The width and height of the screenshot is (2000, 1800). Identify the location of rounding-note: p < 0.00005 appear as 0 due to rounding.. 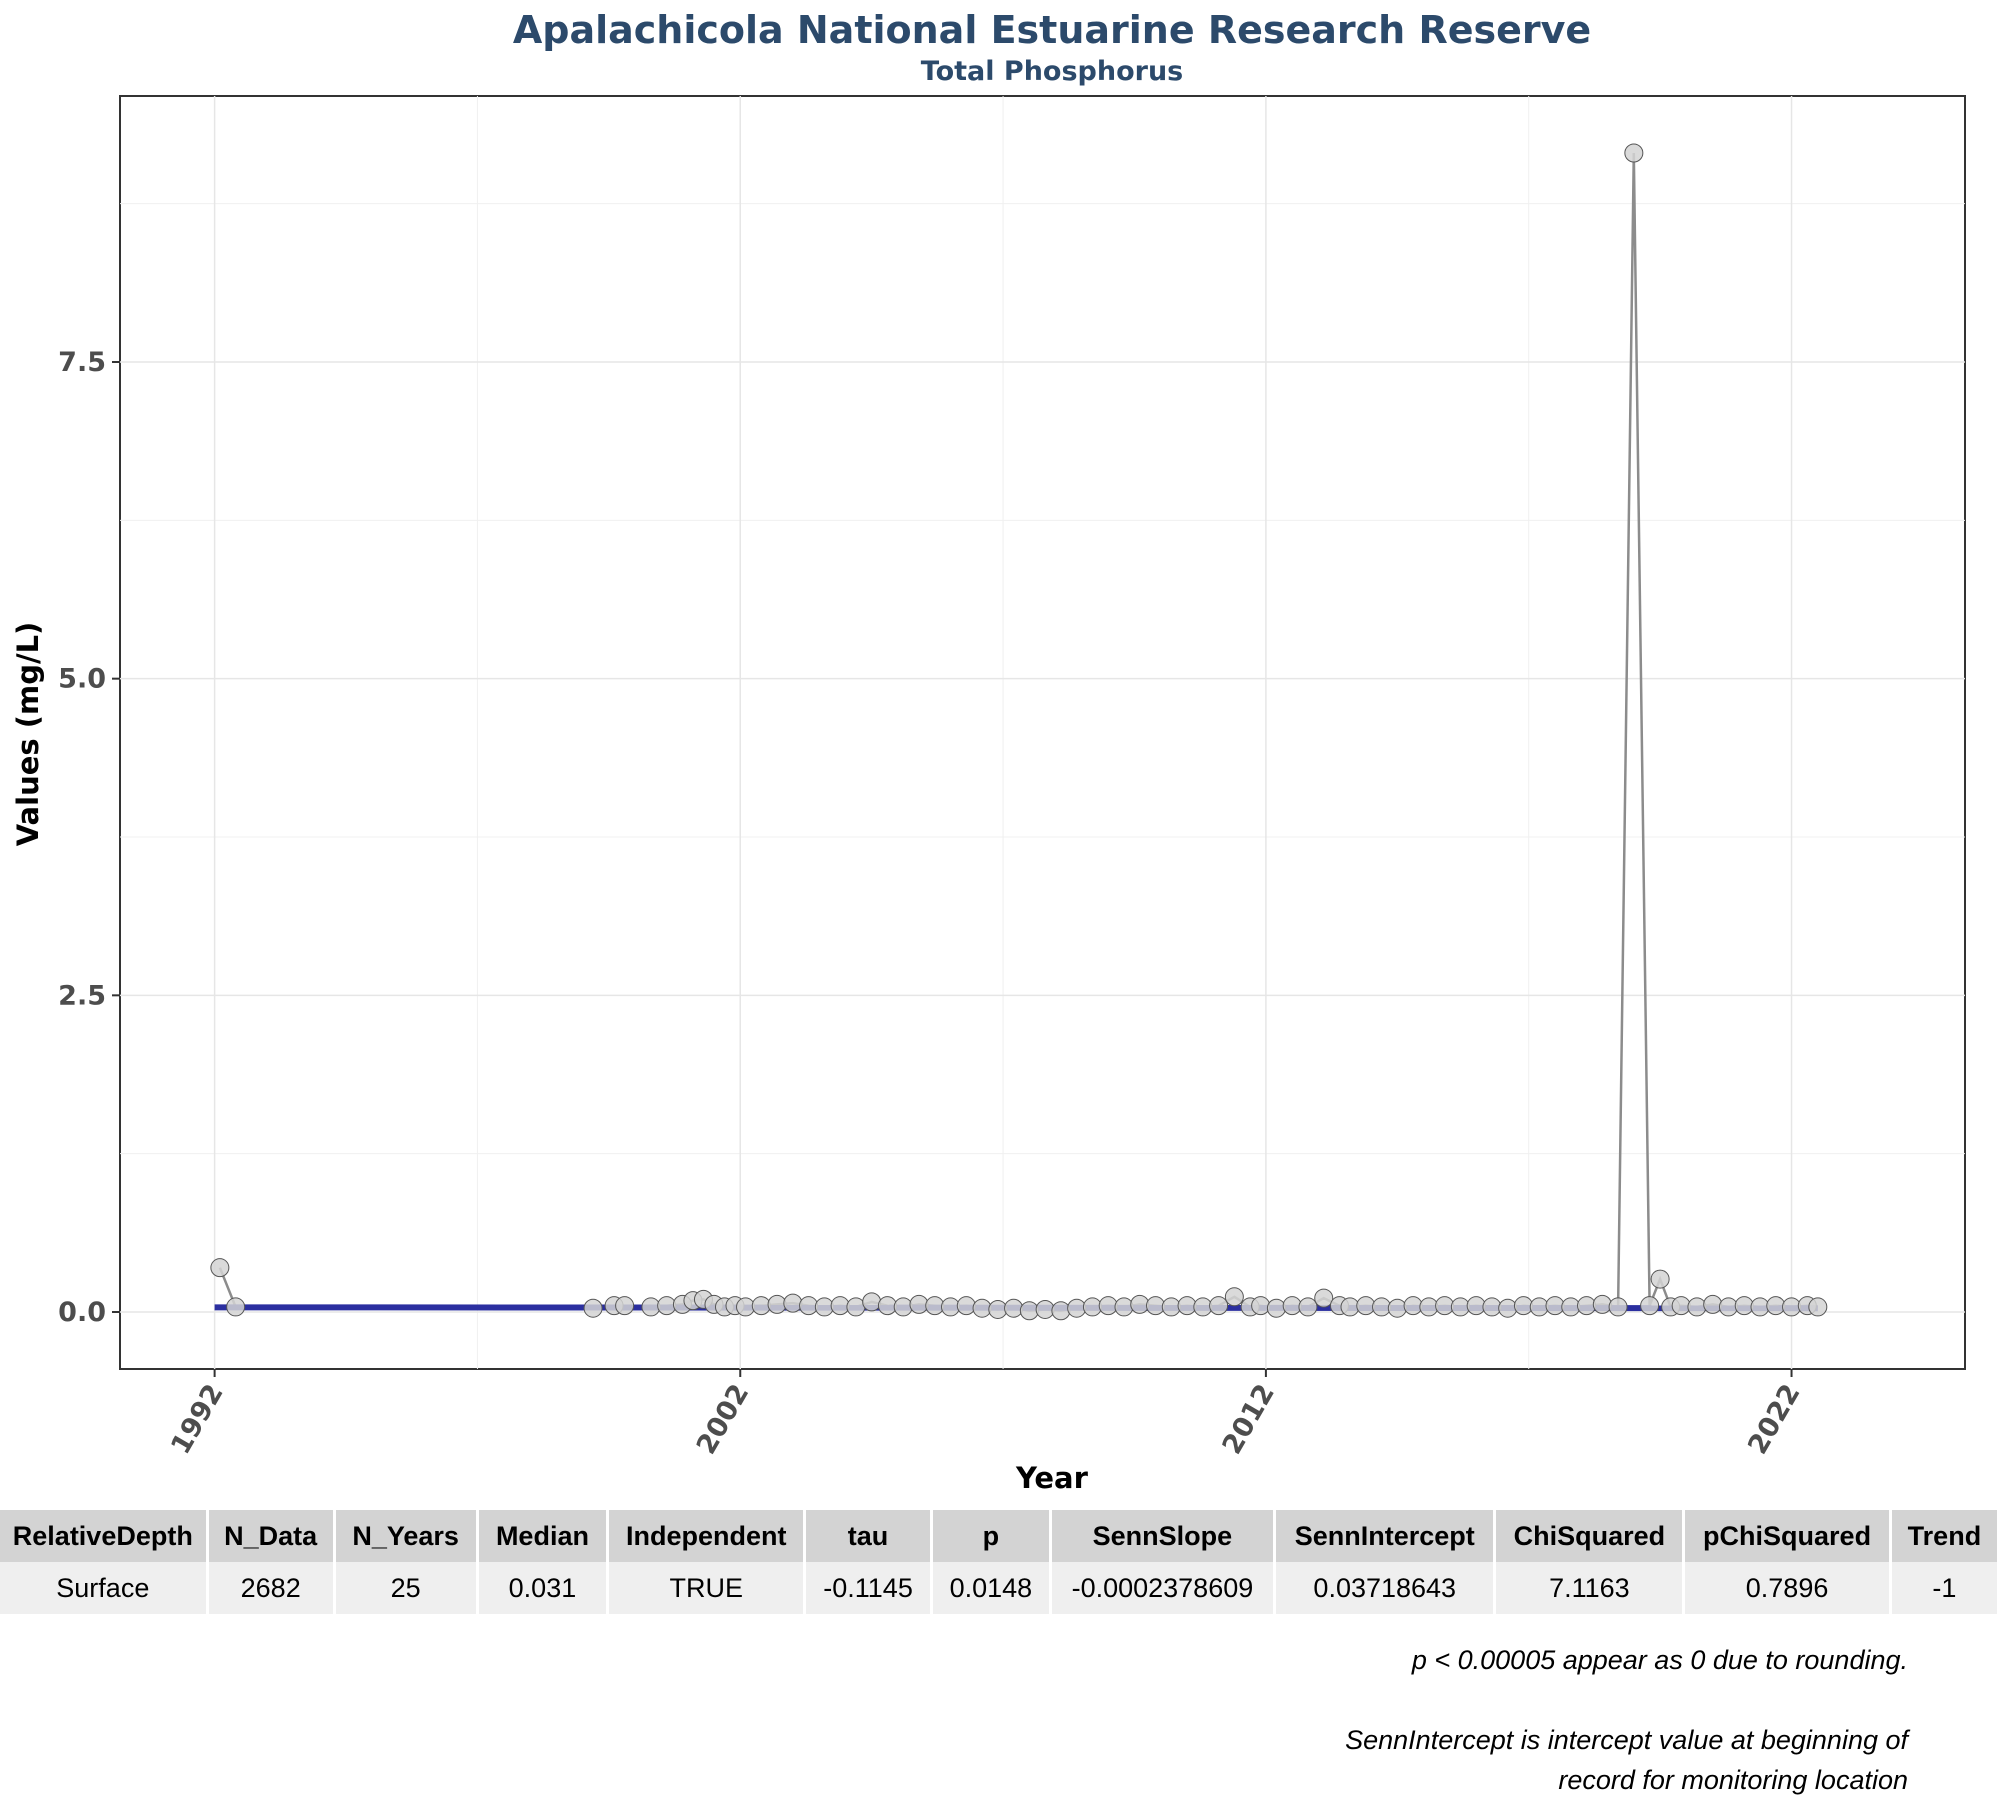
(1659, 1660).